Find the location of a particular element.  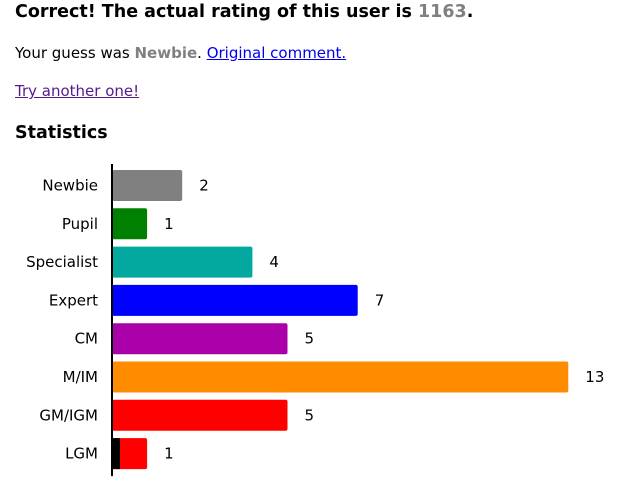

bar-newbie is located at coordinates (147, 185).